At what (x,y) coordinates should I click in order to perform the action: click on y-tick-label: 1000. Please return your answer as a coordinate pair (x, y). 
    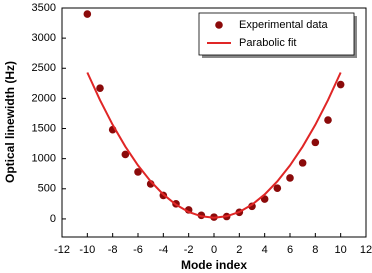
    Looking at the image, I should click on (44, 159).